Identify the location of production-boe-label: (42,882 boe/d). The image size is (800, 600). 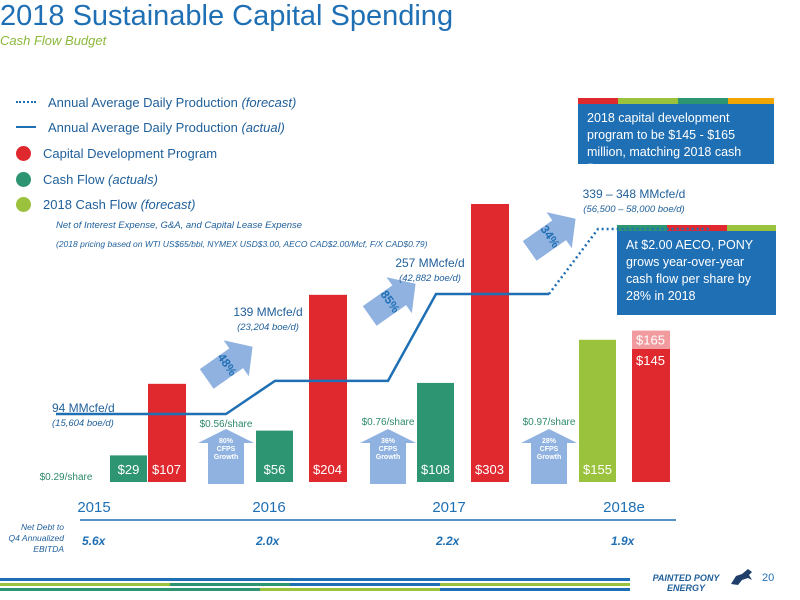
(430, 278).